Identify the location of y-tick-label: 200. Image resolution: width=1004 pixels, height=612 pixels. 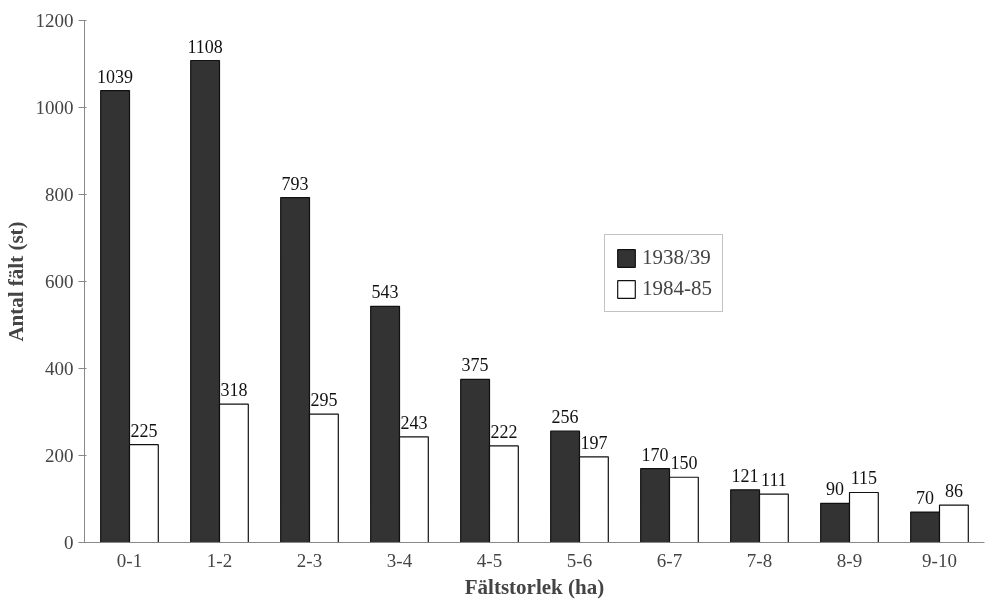
(59, 455).